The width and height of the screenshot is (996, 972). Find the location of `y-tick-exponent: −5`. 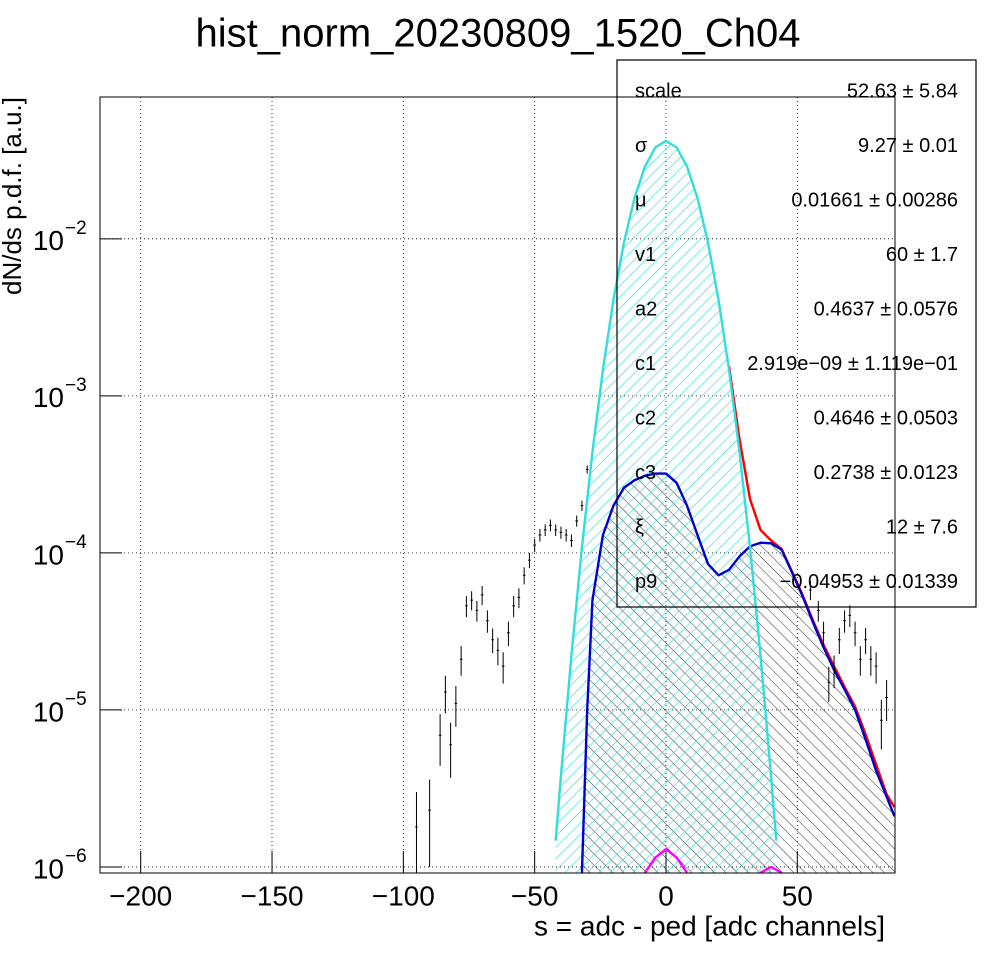

y-tick-exponent: −5 is located at coordinates (76, 699).